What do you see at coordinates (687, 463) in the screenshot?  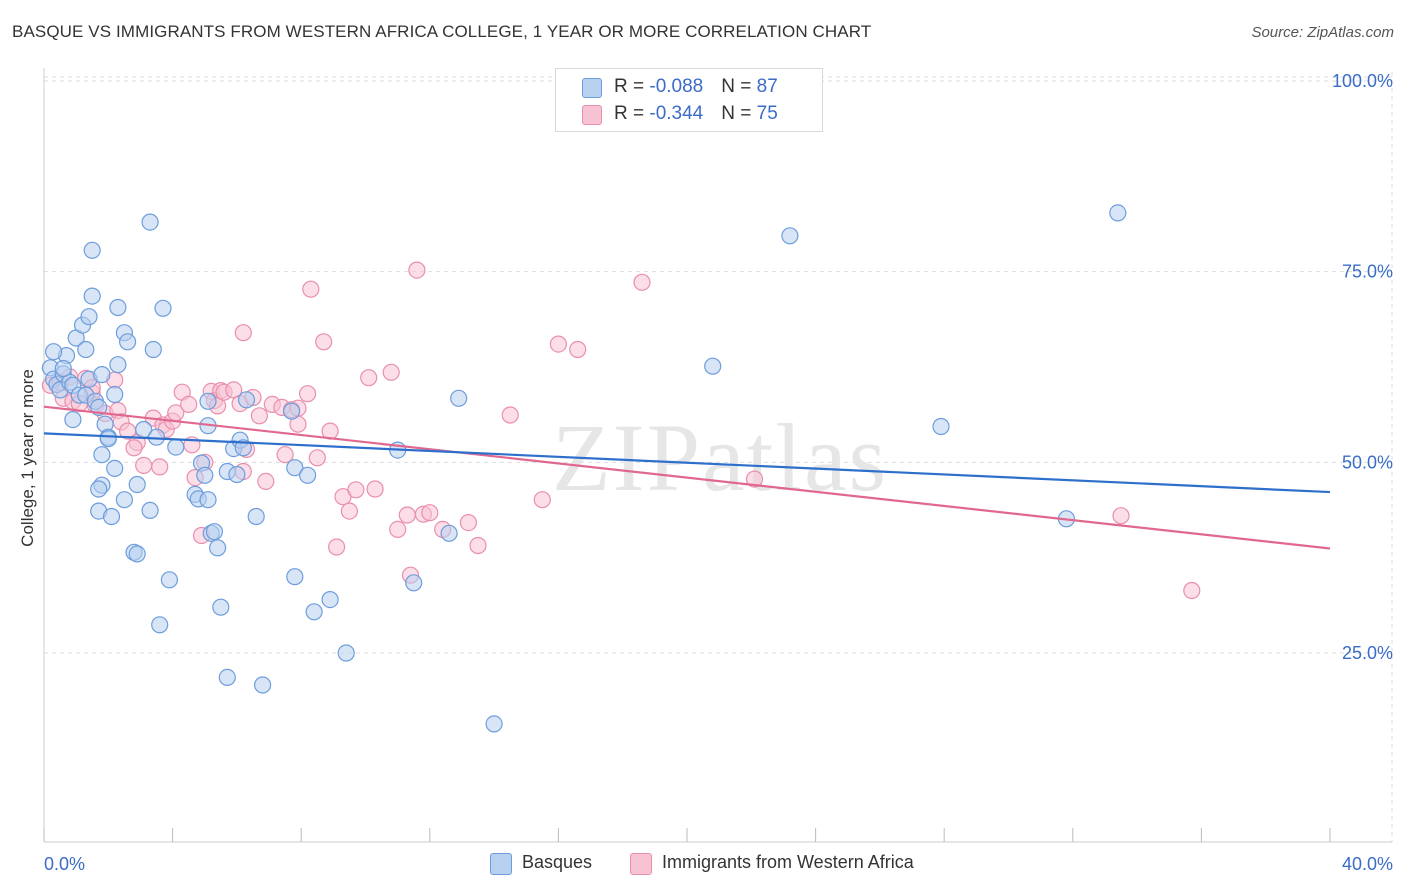 I see `basques-trend-line` at bounding box center [687, 463].